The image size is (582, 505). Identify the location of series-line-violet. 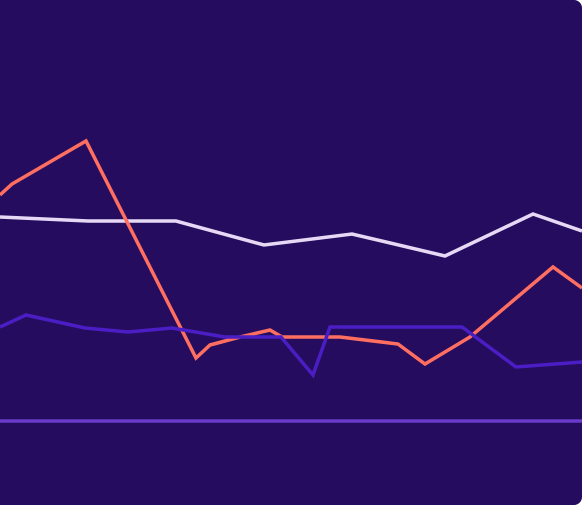
(291, 346).